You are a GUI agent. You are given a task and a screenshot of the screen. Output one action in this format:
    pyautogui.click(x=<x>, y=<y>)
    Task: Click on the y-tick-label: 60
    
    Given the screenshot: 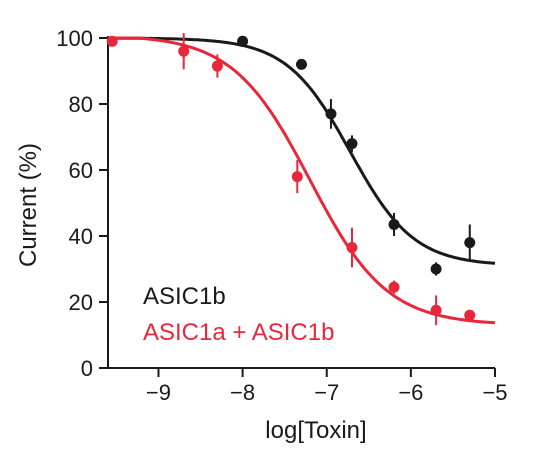 What is the action you would take?
    pyautogui.click(x=81, y=170)
    